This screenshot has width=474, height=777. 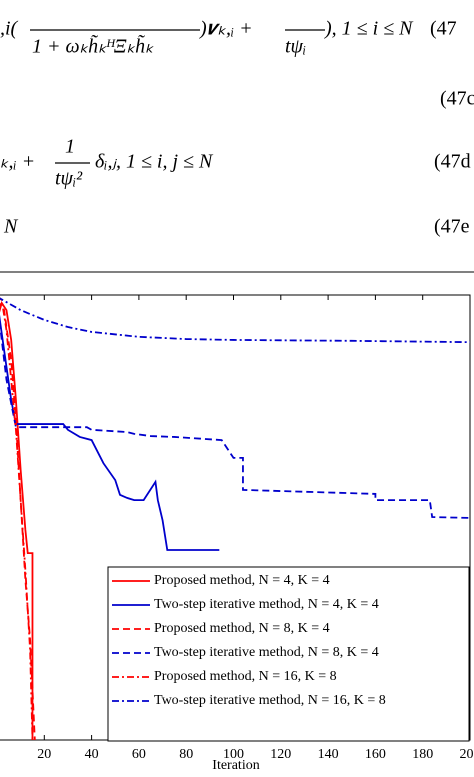 What do you see at coordinates (422, 754) in the screenshot?
I see `x-tick-label: 180` at bounding box center [422, 754].